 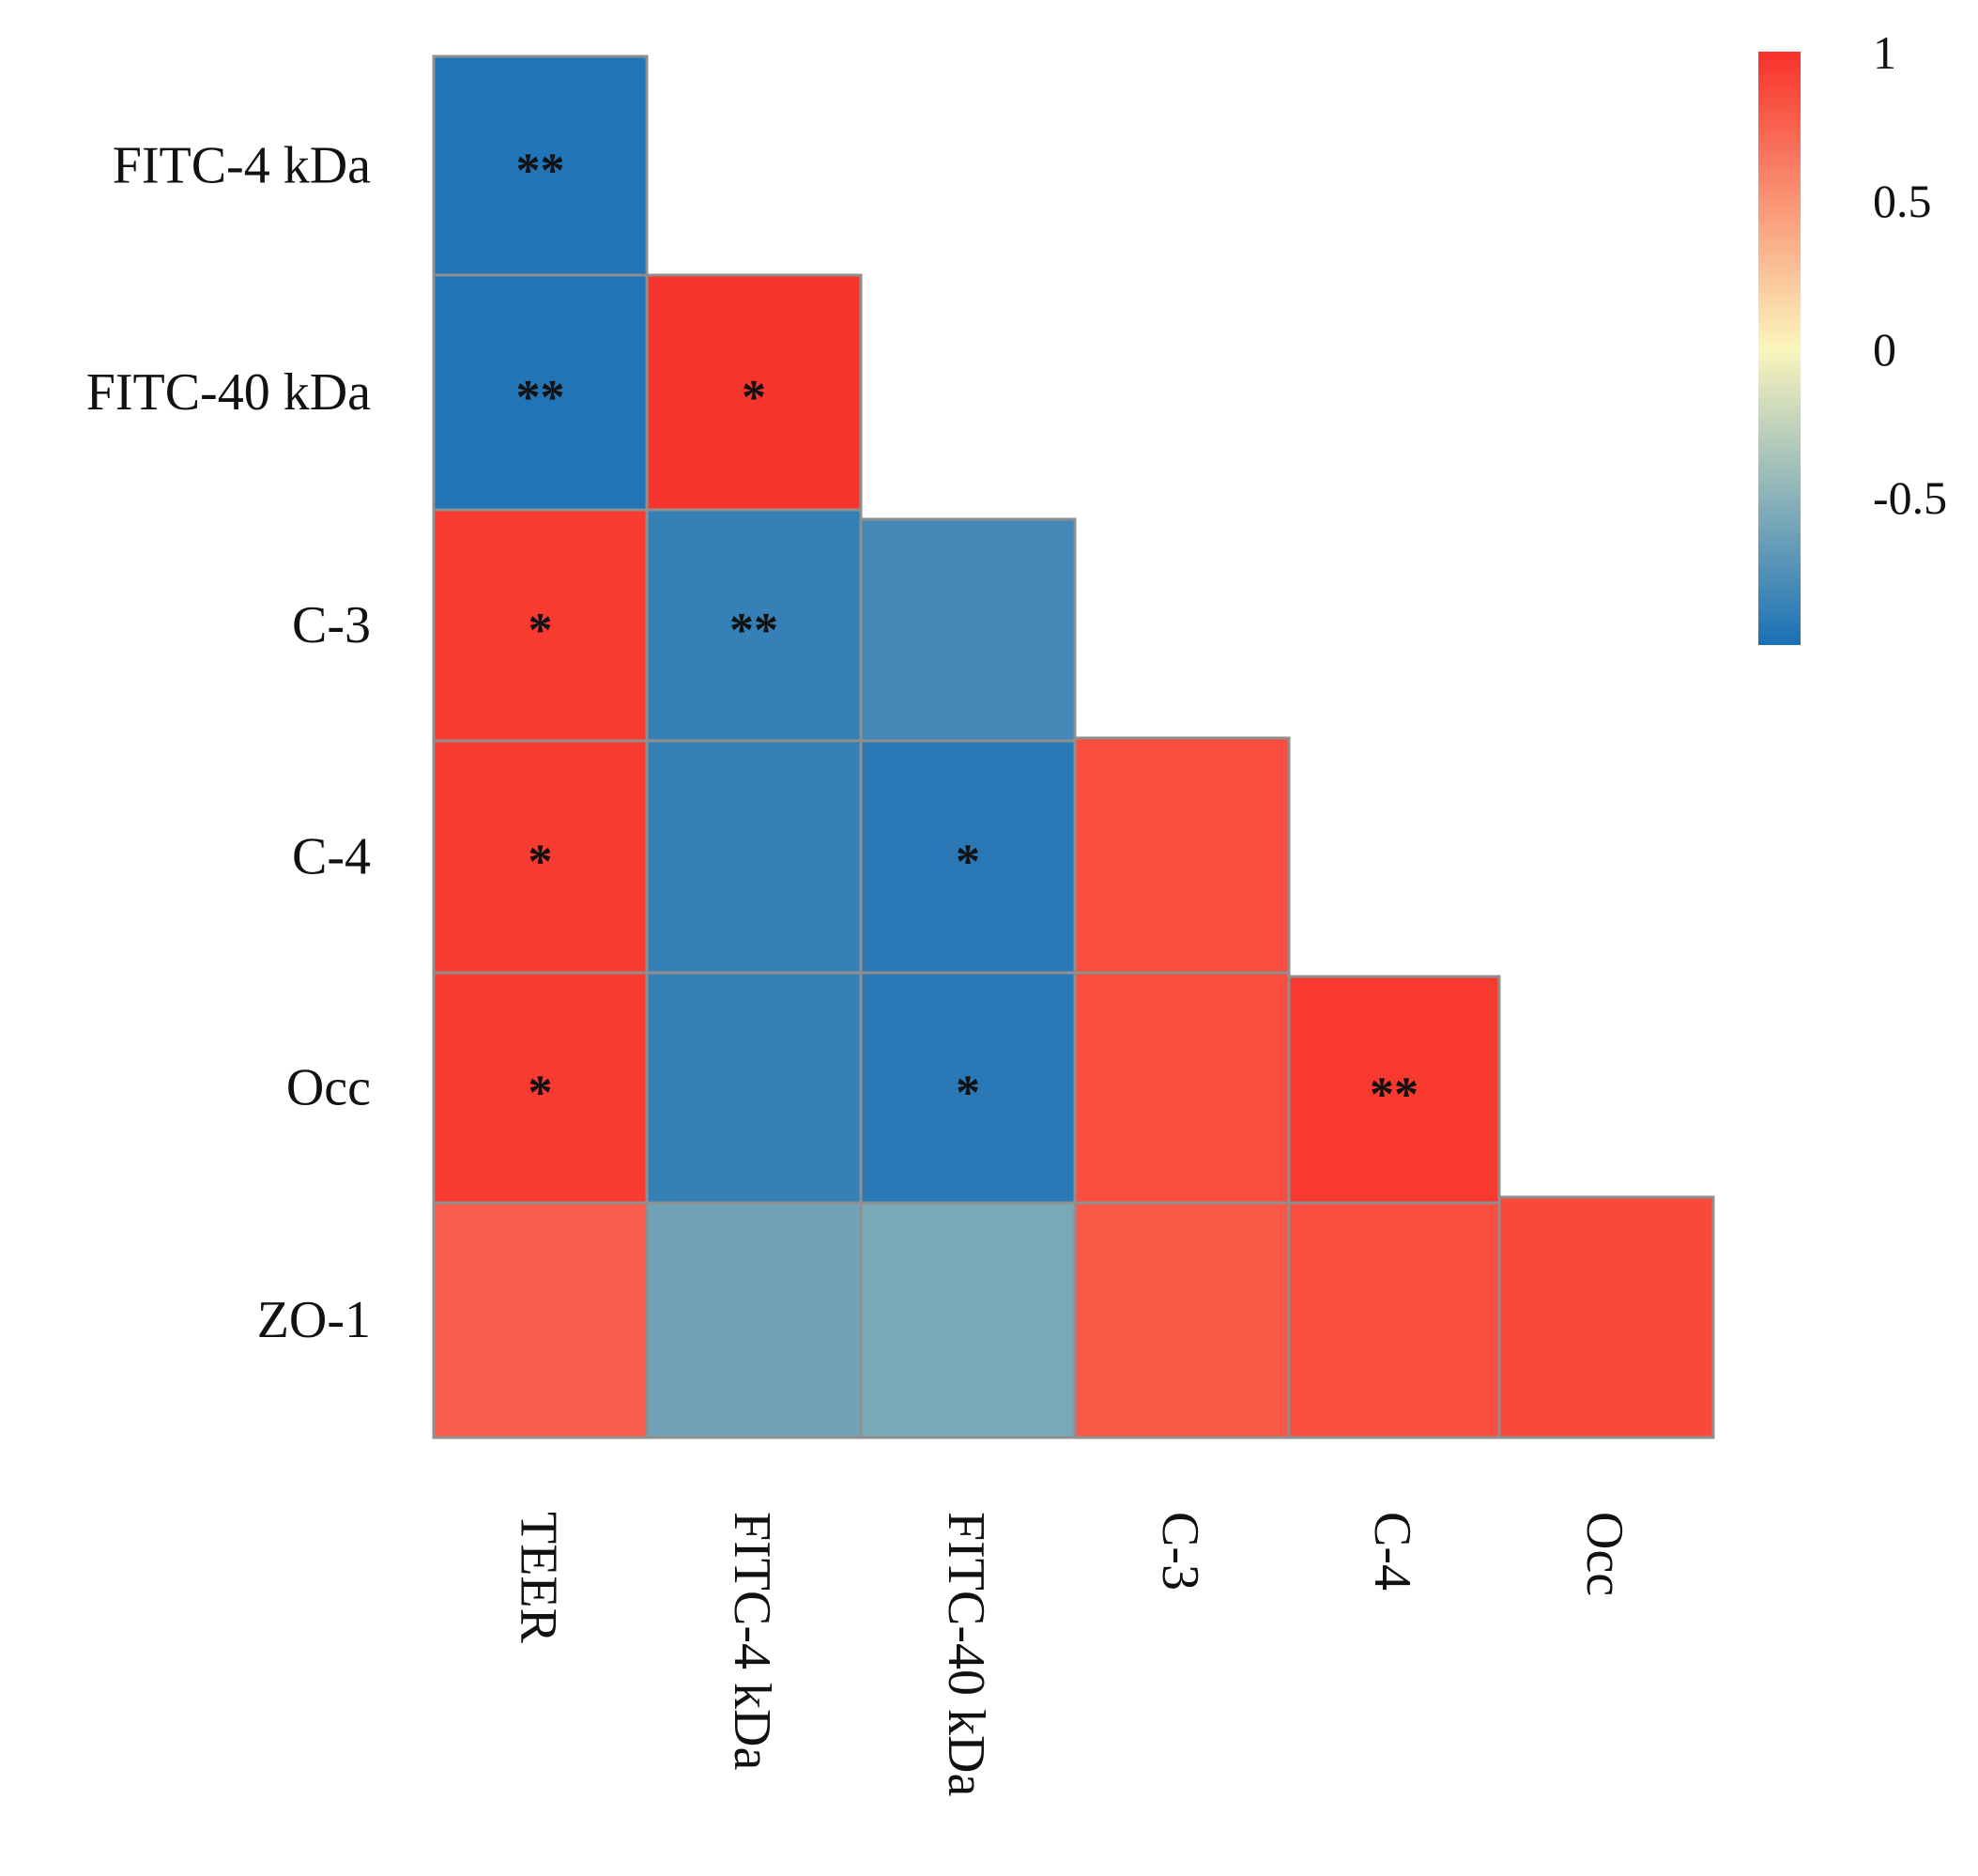 What do you see at coordinates (1072, 1654) in the screenshot?
I see `column-labels: TEER FITC-4 kDa FITC-40 kDa C-3 C-4 Occ` at bounding box center [1072, 1654].